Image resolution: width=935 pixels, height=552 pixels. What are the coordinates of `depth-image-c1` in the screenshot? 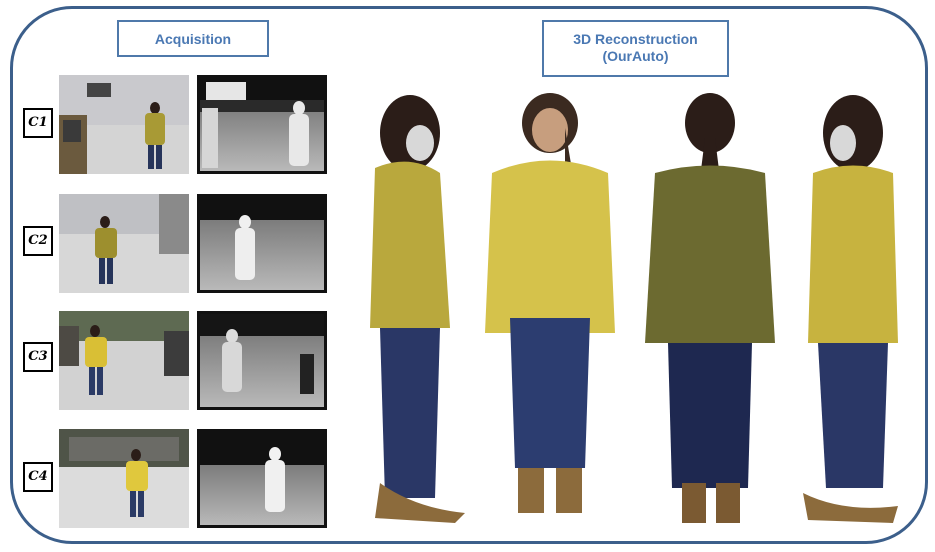 It's located at (262, 124).